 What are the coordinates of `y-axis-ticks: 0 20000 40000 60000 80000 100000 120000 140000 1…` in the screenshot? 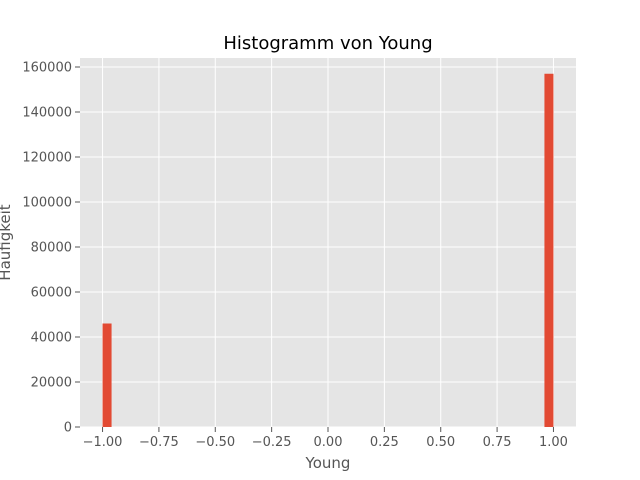 It's located at (51, 248).